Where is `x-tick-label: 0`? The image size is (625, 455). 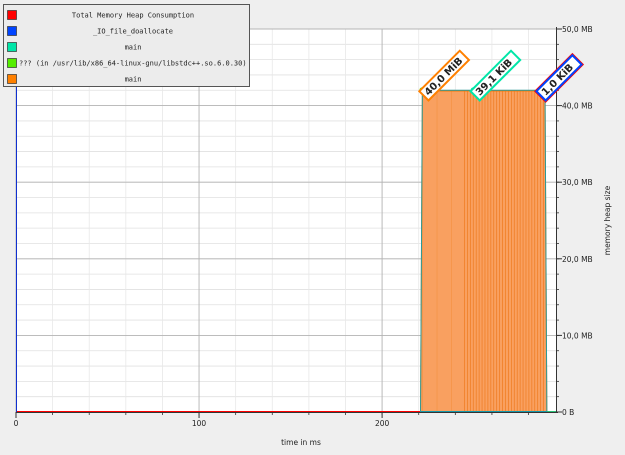
x-tick-label: 0 is located at coordinates (16, 423).